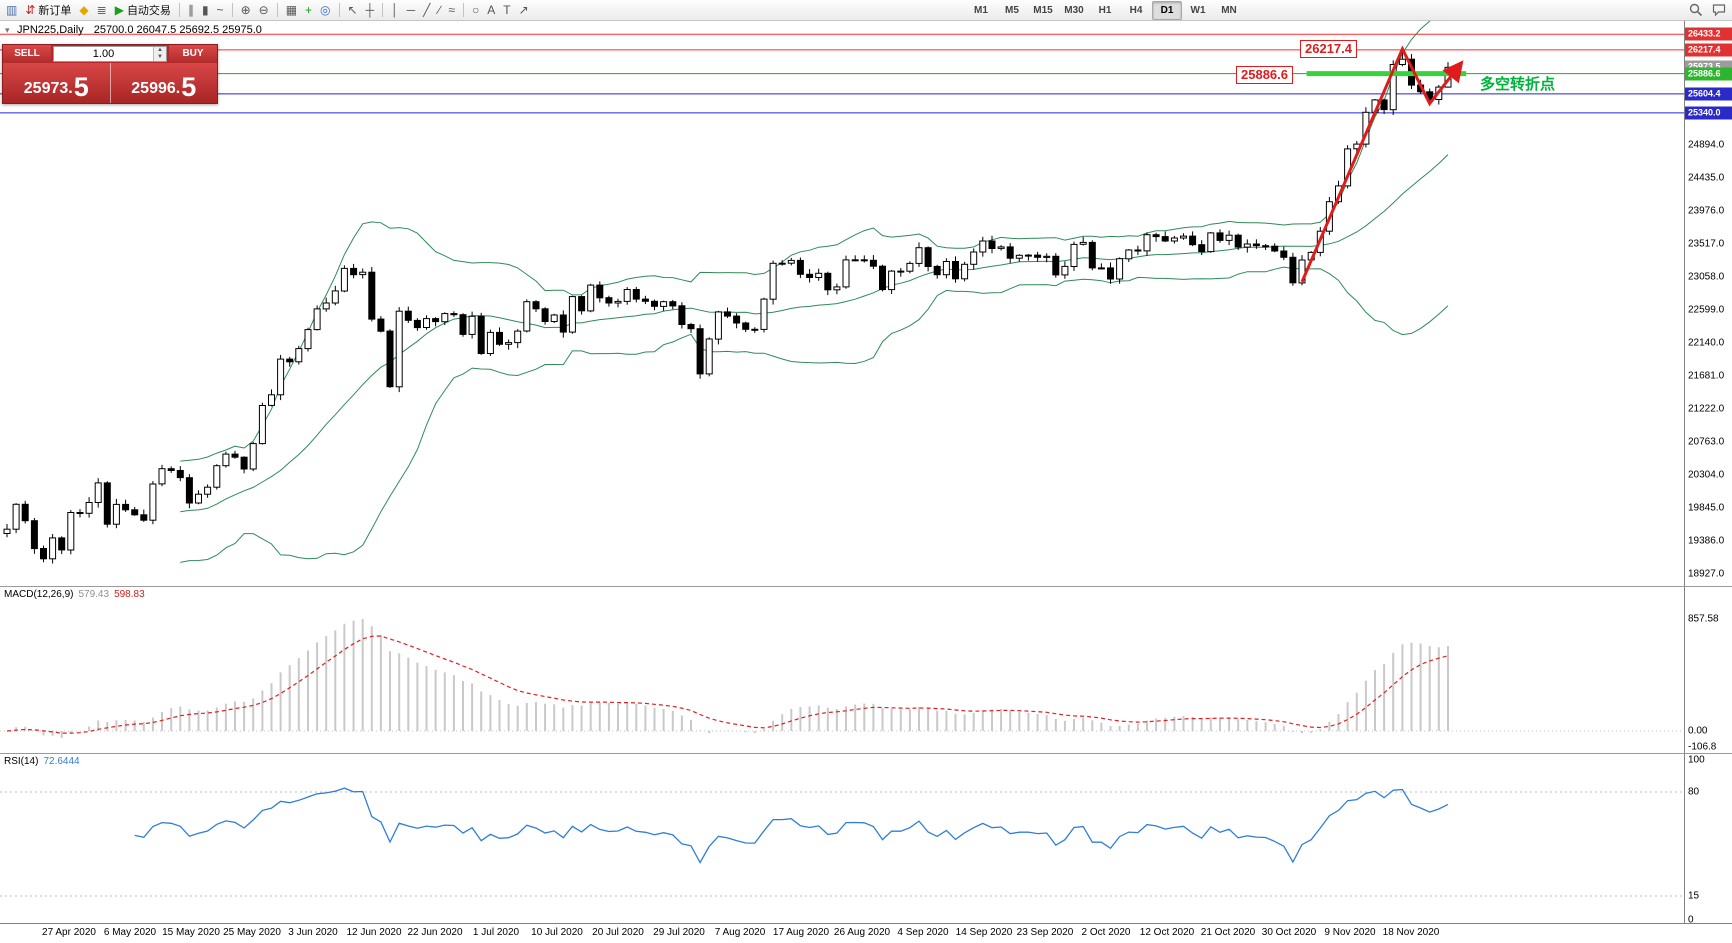  I want to click on channel-button: ∕, so click(439, 10).